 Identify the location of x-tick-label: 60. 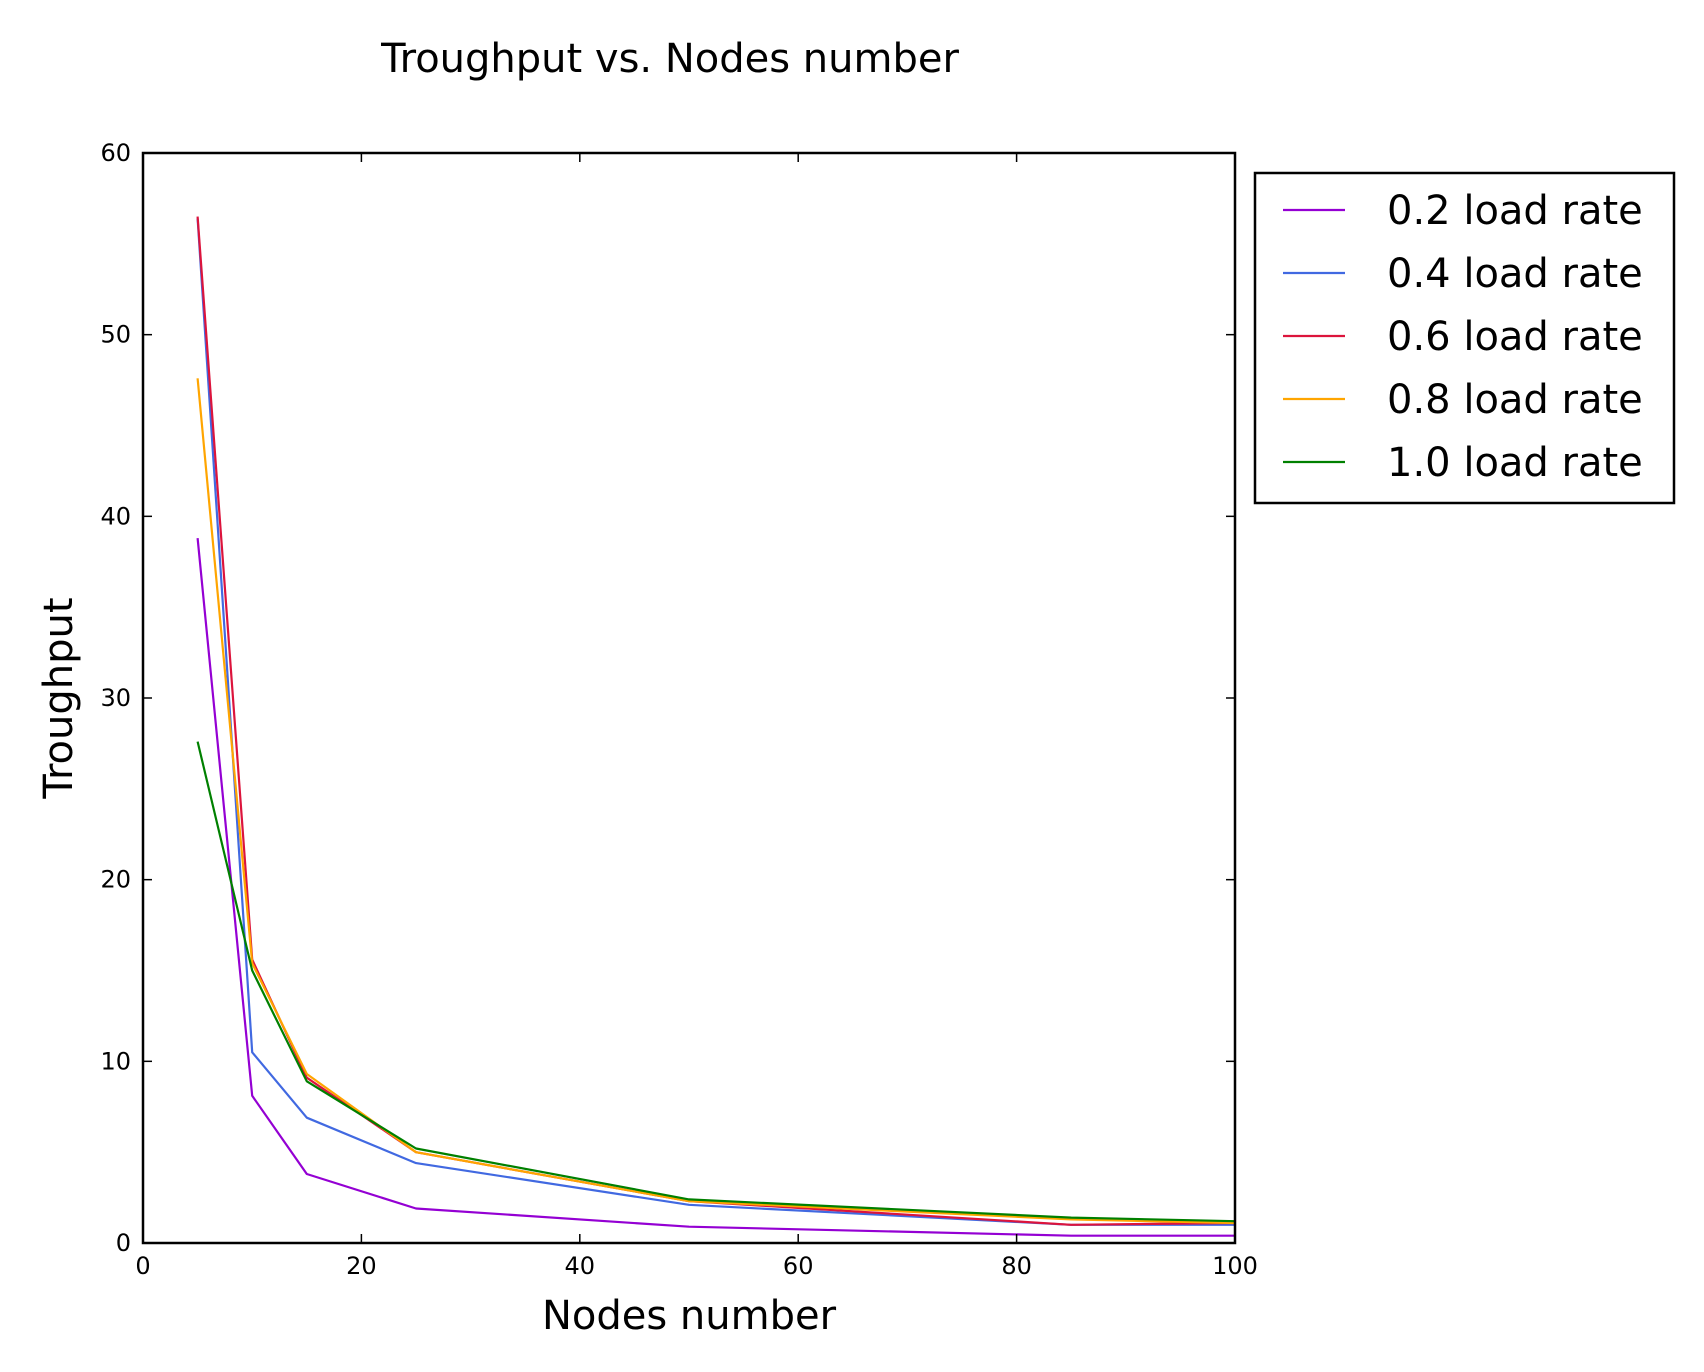
(798, 1266).